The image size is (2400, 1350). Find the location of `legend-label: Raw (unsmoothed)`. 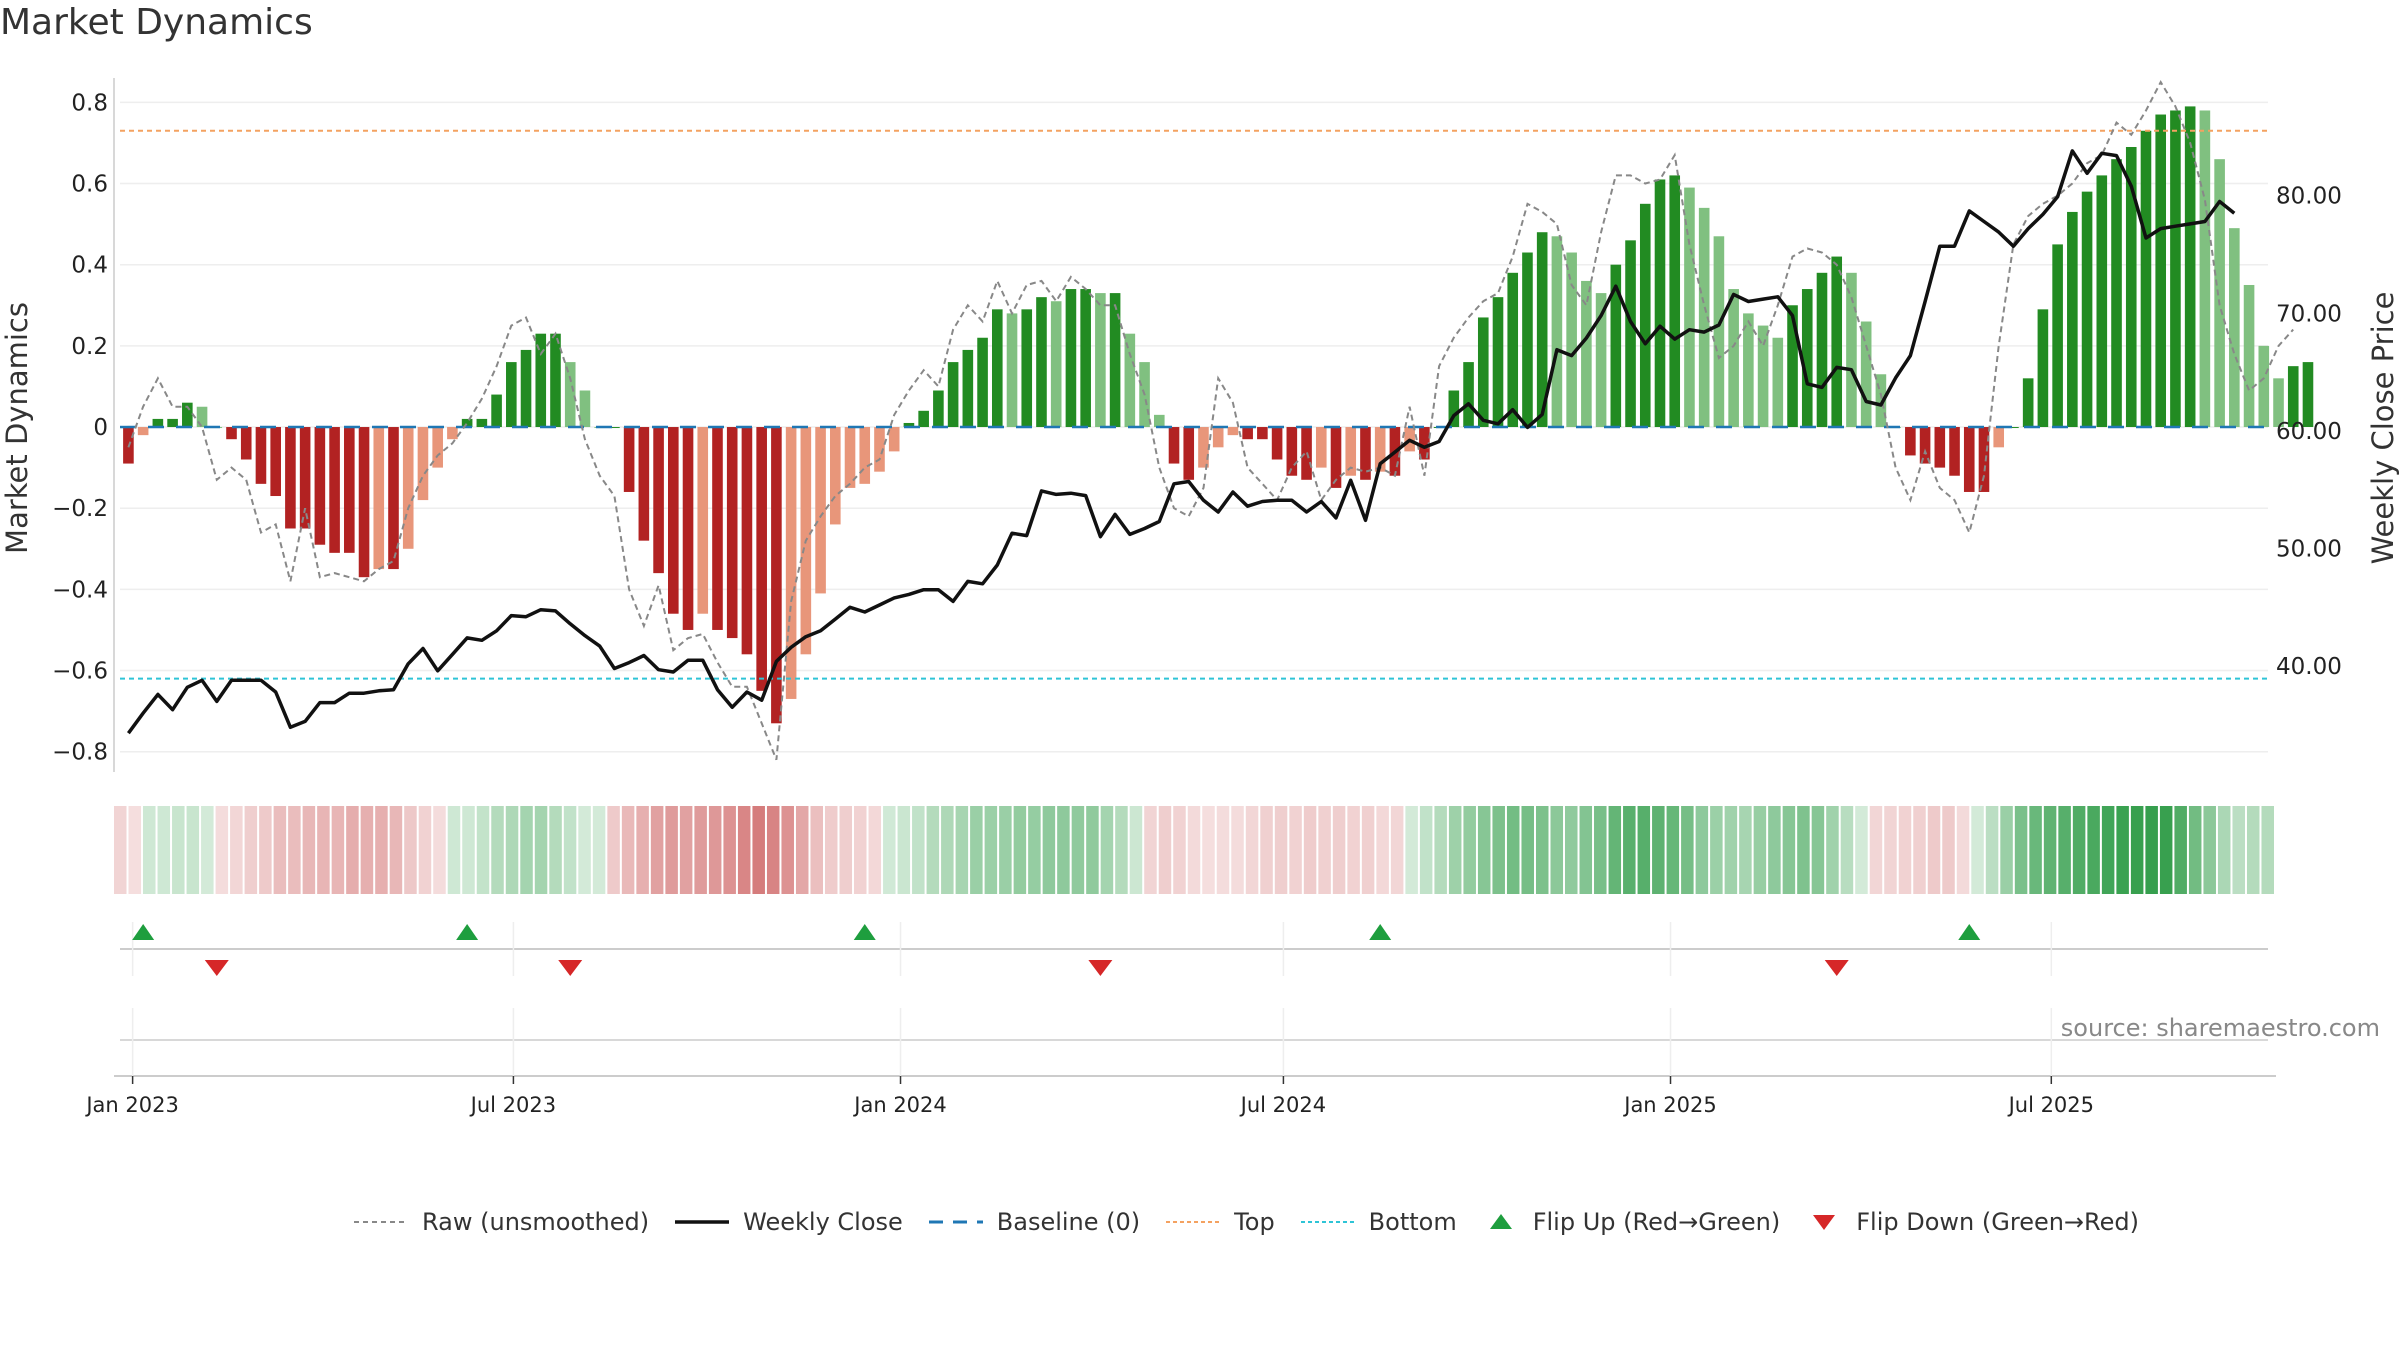

legend-label: Raw (unsmoothed) is located at coordinates (536, 1222).